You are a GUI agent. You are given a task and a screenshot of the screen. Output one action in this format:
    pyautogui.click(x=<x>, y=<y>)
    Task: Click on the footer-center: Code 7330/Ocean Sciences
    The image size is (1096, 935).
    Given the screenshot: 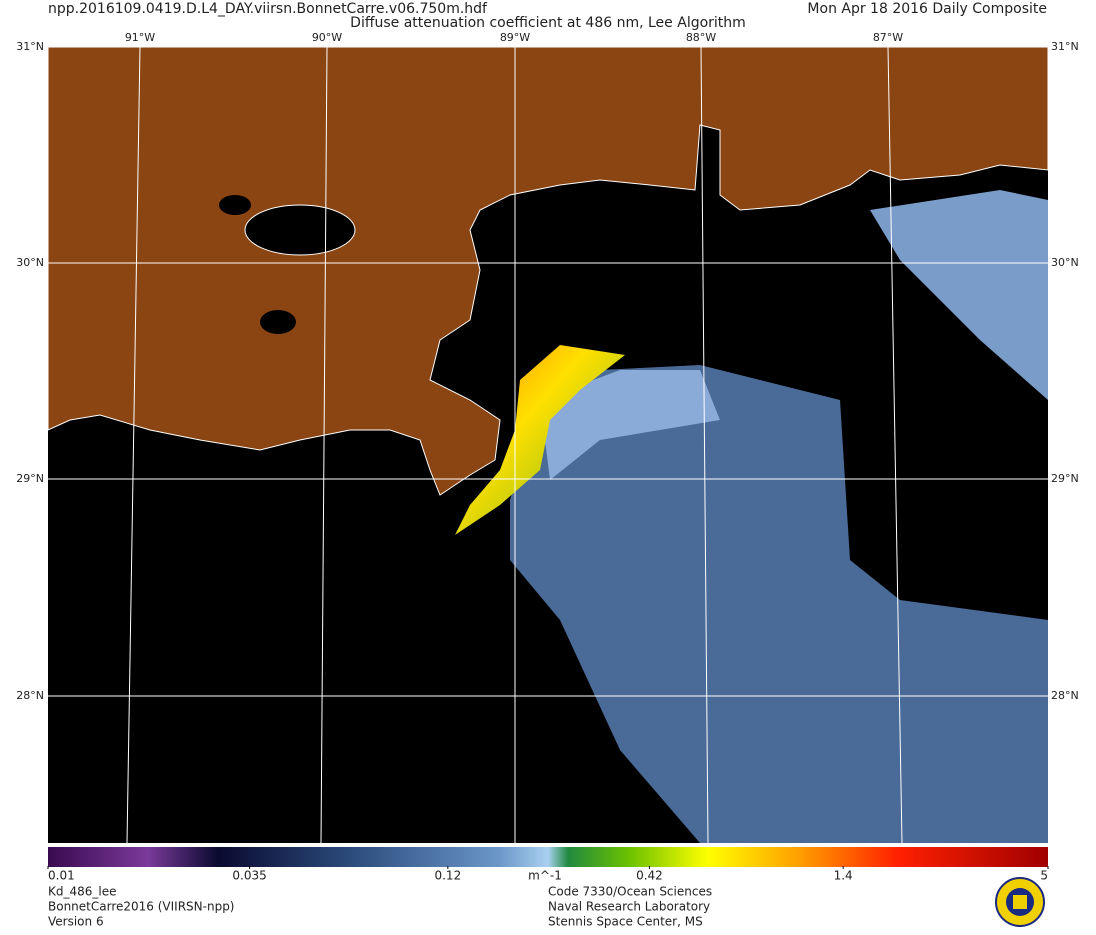 What is the action you would take?
    pyautogui.click(x=630, y=892)
    